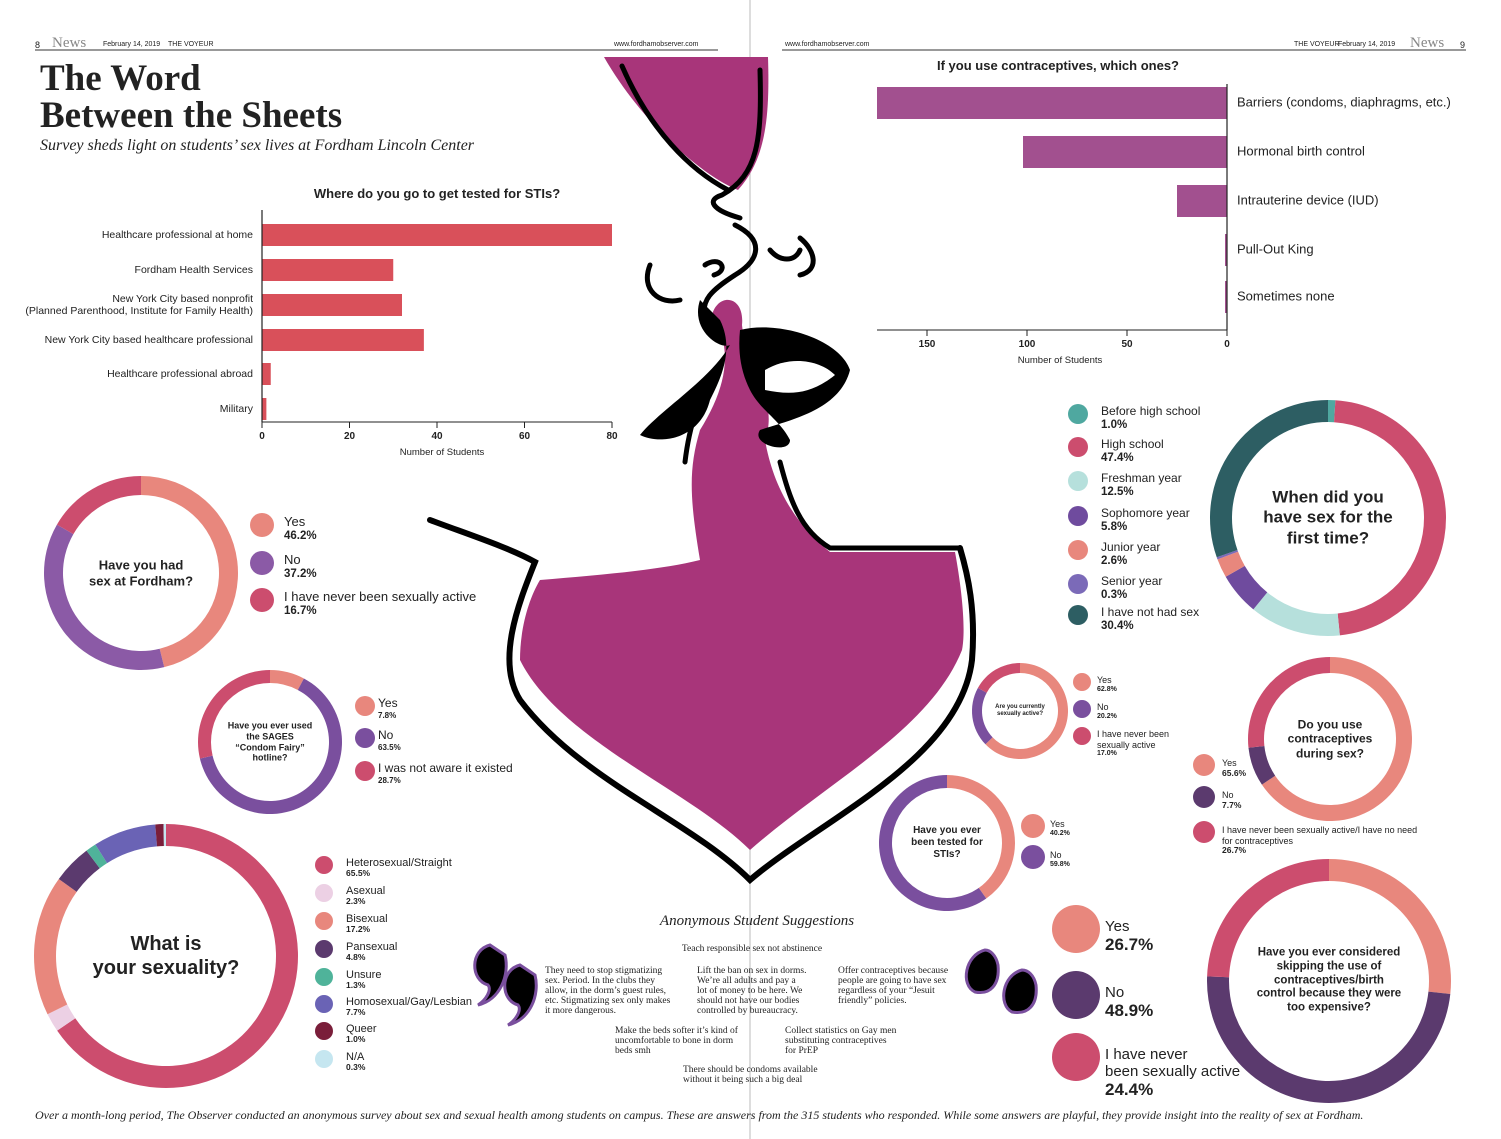 Image resolution: width=1501 pixels, height=1139 pixels. What do you see at coordinates (982, 971) in the screenshot?
I see `quote-mark` at bounding box center [982, 971].